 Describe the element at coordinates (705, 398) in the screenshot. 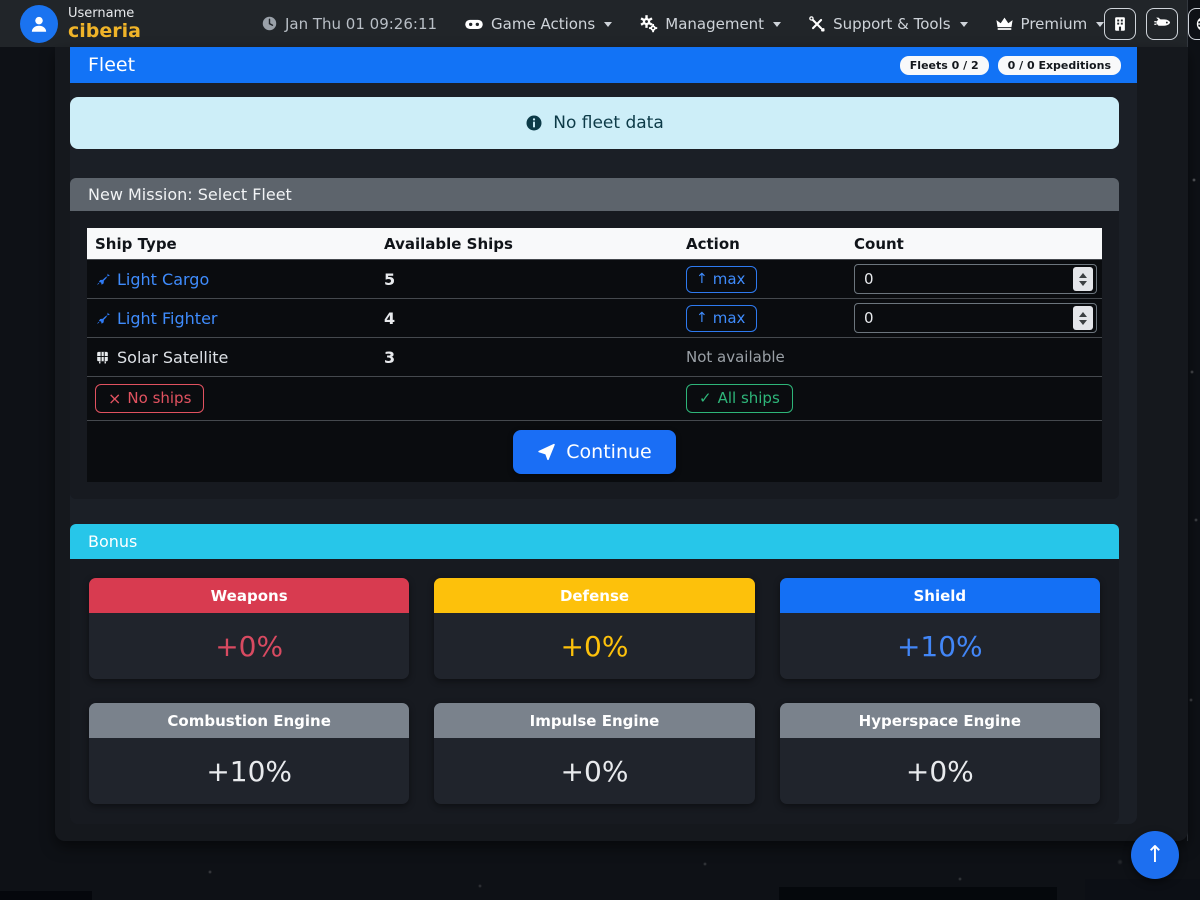

I see `check-icon: ✓` at that location.